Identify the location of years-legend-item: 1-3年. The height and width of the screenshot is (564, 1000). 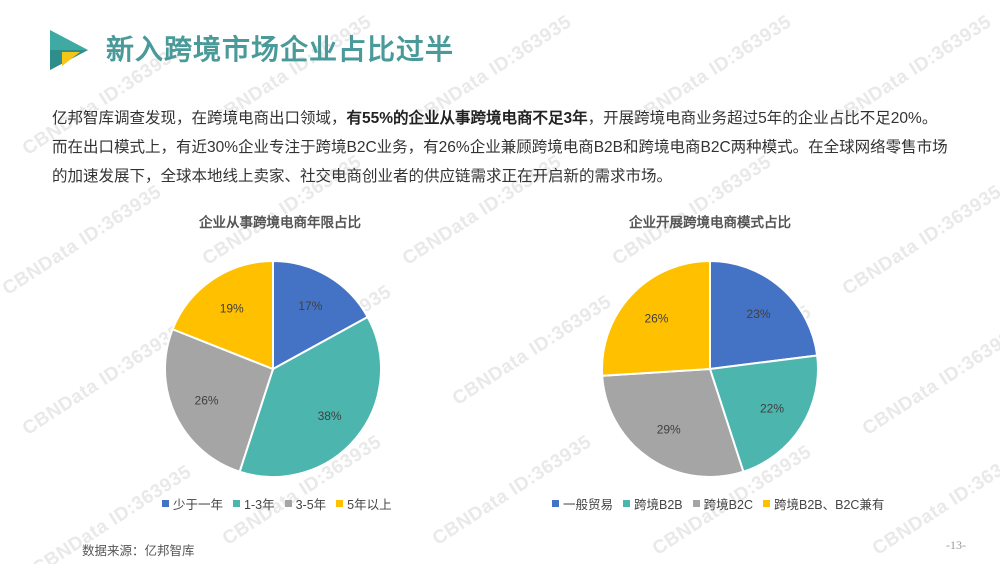
(254, 503).